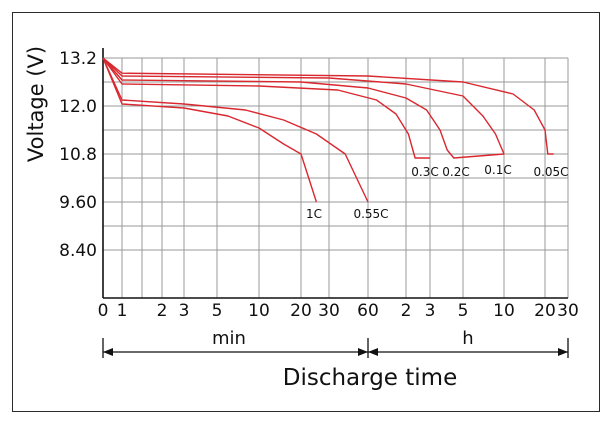 Image resolution: width=613 pixels, height=424 pixels. Describe the element at coordinates (229, 338) in the screenshot. I see `segment-label-min: min` at that location.